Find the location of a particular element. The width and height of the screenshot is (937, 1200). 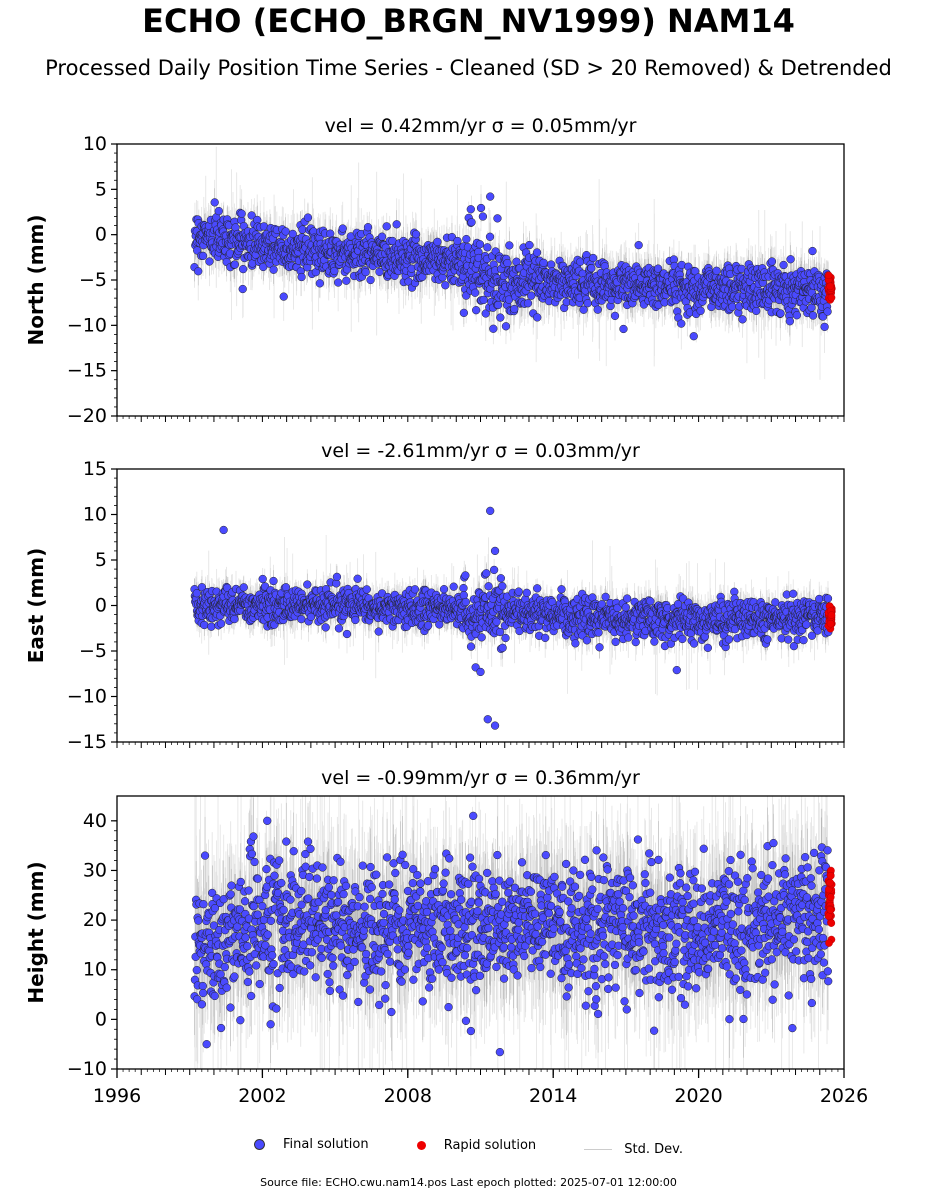

y-tick-label: −15 is located at coordinates (87, 371).